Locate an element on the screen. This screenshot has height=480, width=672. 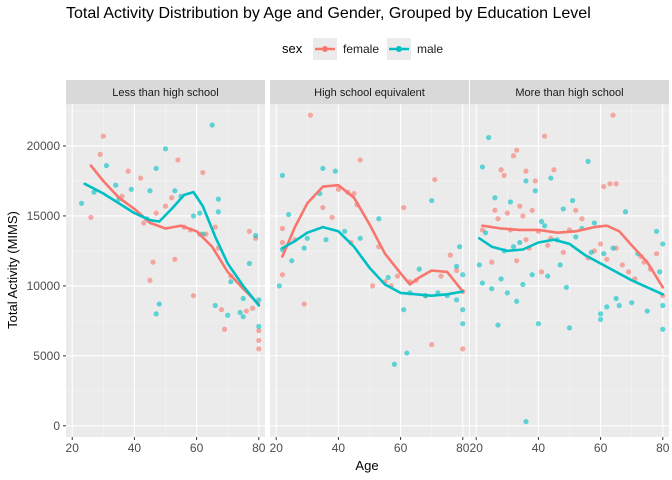
x-axis-title: Age is located at coordinates (366, 465).